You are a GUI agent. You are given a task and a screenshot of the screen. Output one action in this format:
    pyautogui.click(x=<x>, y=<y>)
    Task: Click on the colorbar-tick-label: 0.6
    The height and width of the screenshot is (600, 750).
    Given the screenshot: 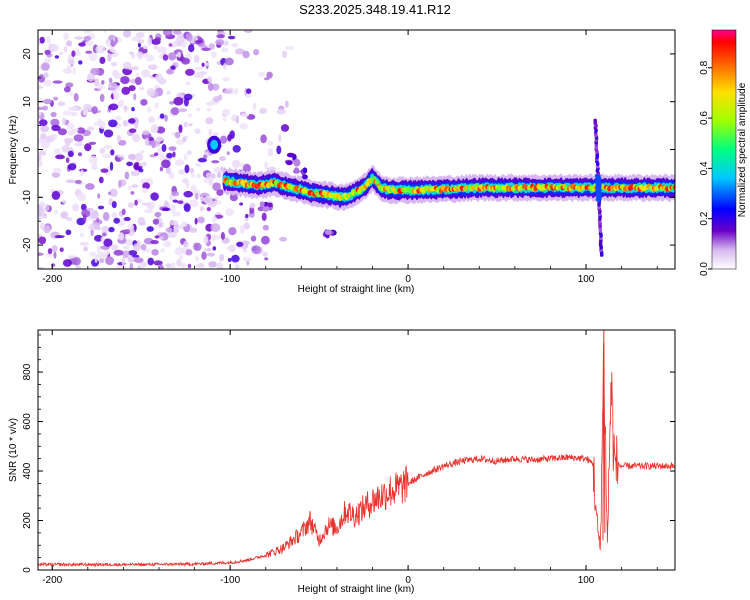 What is the action you would take?
    pyautogui.click(x=704, y=118)
    